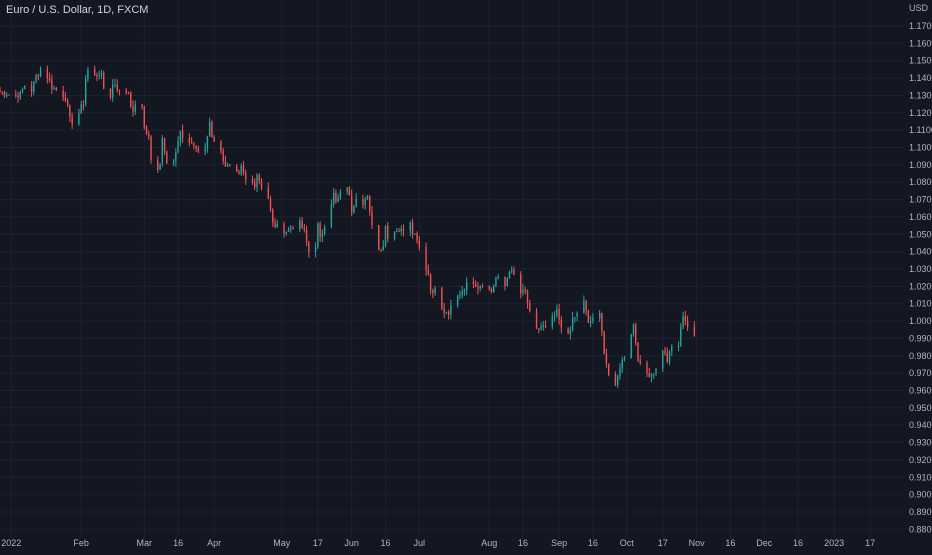 This screenshot has height=555, width=932. What do you see at coordinates (697, 543) in the screenshot?
I see `x-tick-label: Nov` at bounding box center [697, 543].